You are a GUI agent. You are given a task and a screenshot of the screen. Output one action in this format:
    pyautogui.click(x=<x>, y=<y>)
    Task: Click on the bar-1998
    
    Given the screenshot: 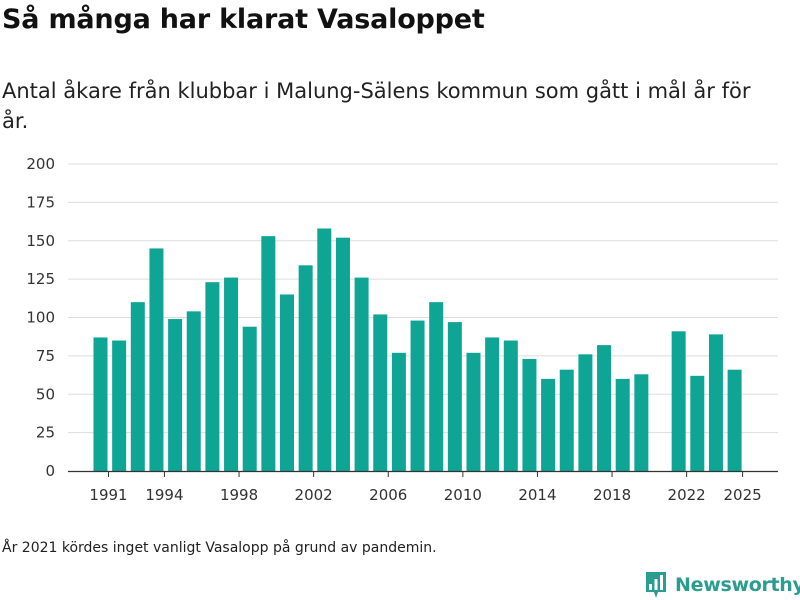 What is the action you would take?
    pyautogui.click(x=231, y=374)
    